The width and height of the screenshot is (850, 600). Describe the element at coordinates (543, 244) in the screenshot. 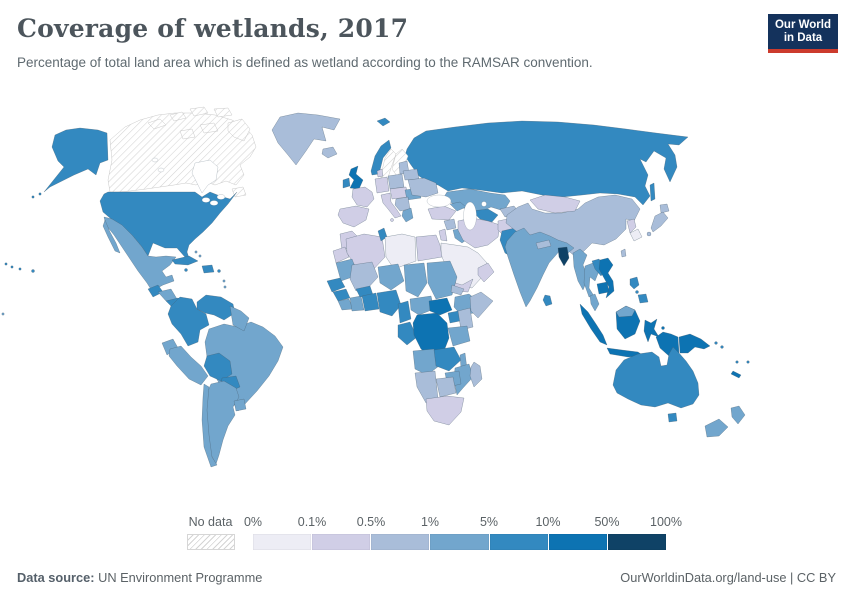

I see `country-nepal` at that location.